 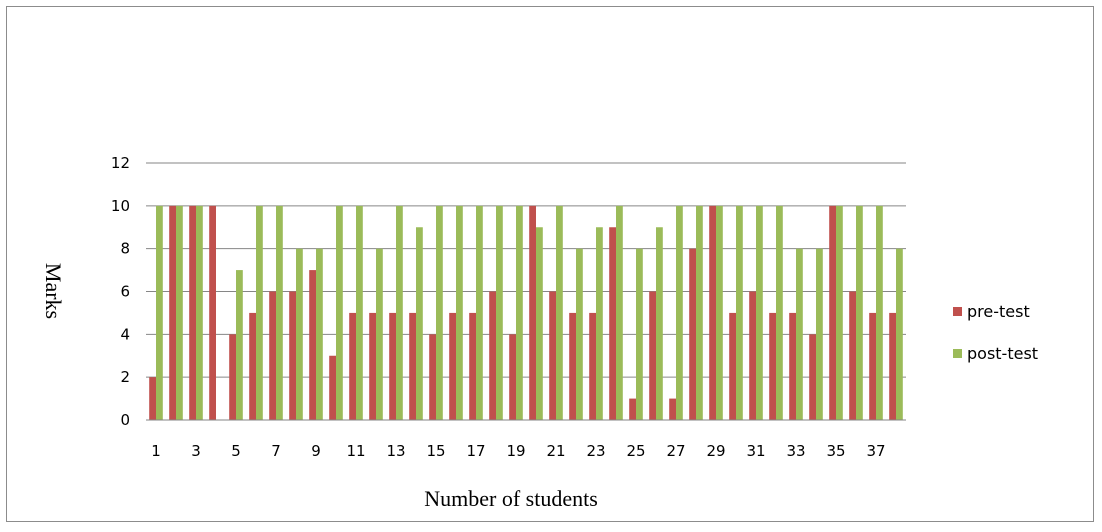 I want to click on y-tick-label: 0, so click(x=125, y=420).